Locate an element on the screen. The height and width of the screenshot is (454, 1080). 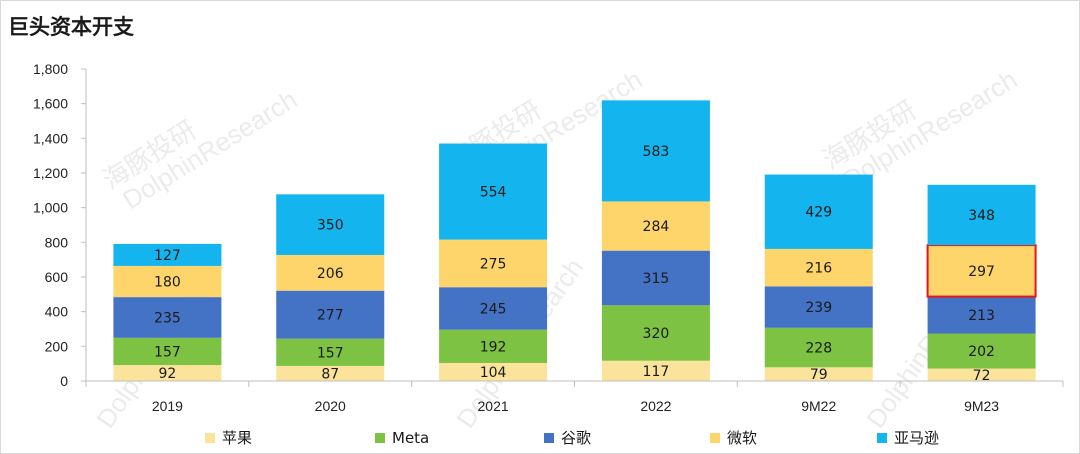
data-label: 117 is located at coordinates (656, 372).